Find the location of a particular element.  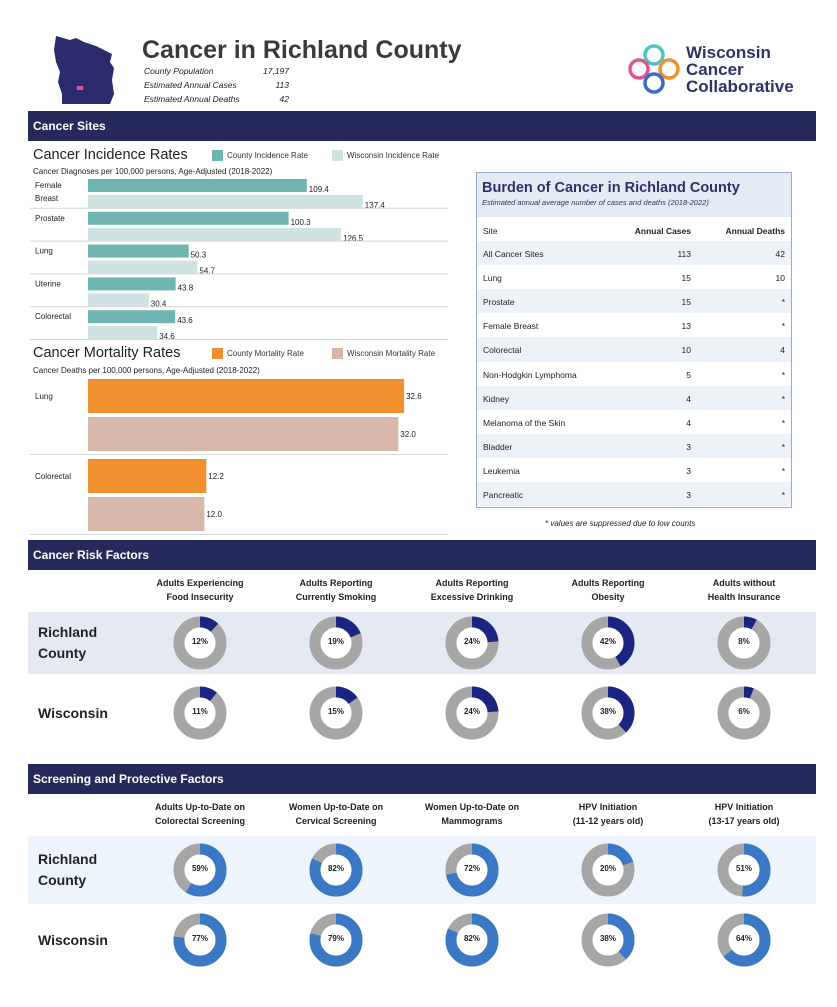

column-header-line: Adults without is located at coordinates (744, 583).